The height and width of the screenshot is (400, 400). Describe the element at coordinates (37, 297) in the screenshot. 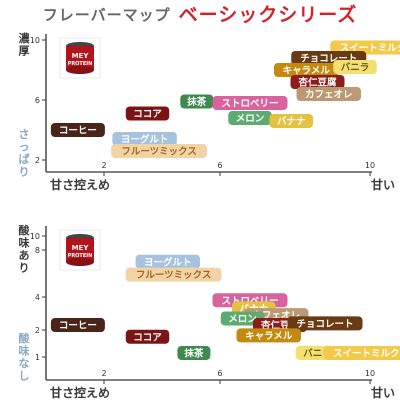

I see `y-tick-label: 4` at that location.